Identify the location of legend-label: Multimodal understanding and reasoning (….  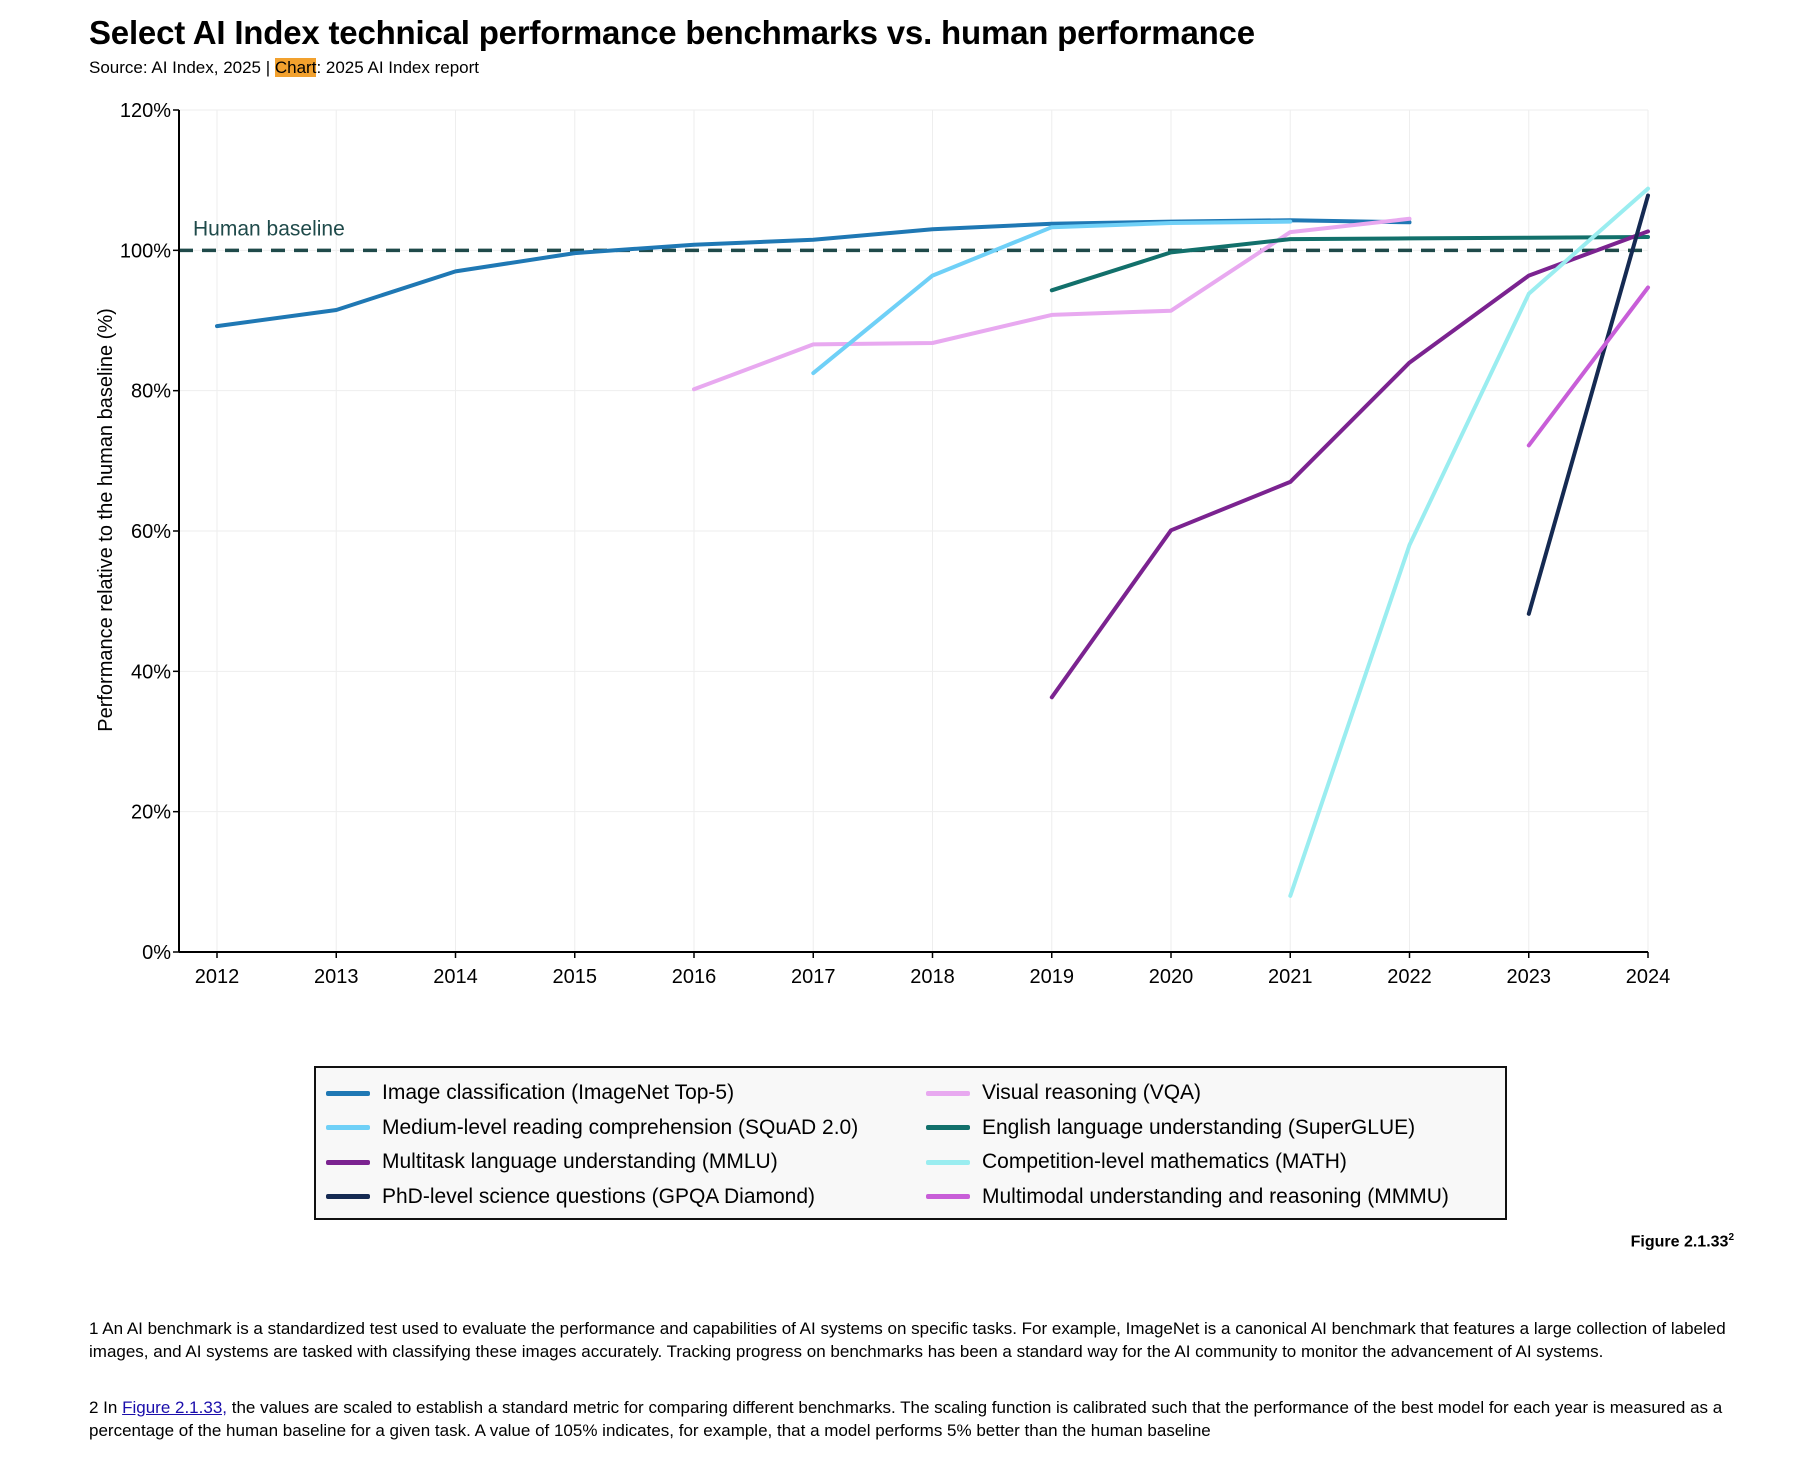
(1215, 1196).